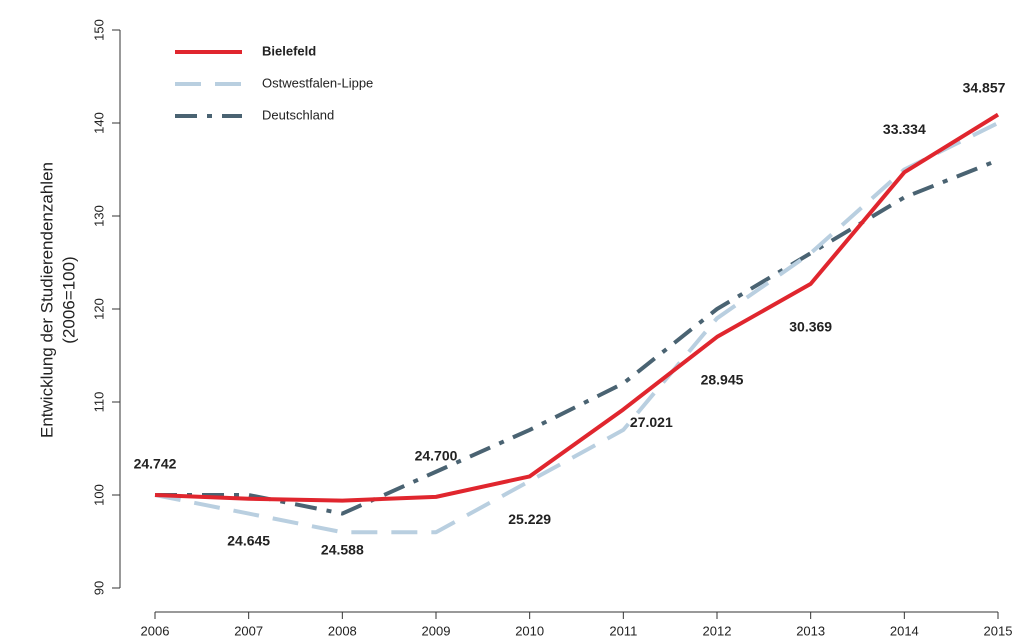  I want to click on y-axis-label: Entwicklung der Studierendenzahlen, so click(46, 300).